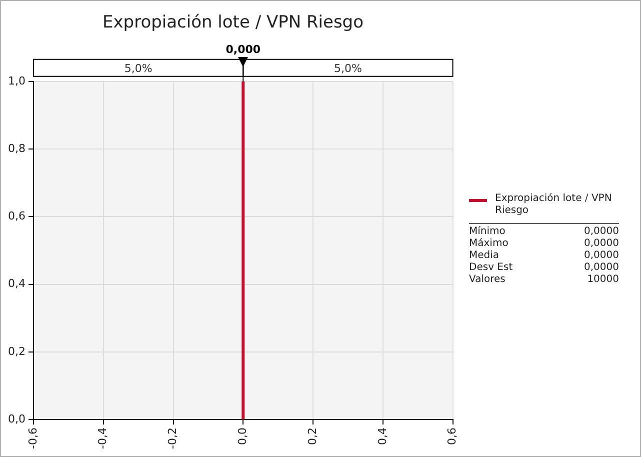  I want to click on x-tick-label: 0,6, so click(452, 437).